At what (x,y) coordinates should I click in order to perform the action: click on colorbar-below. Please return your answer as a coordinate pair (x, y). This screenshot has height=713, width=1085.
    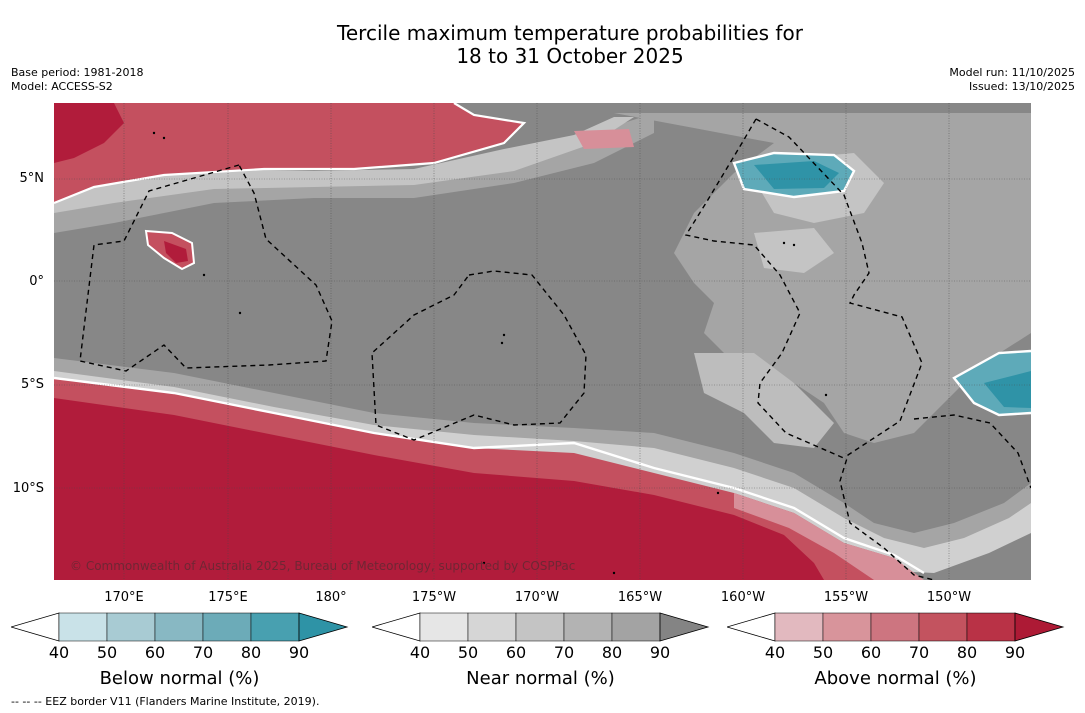
    Looking at the image, I should click on (180, 627).